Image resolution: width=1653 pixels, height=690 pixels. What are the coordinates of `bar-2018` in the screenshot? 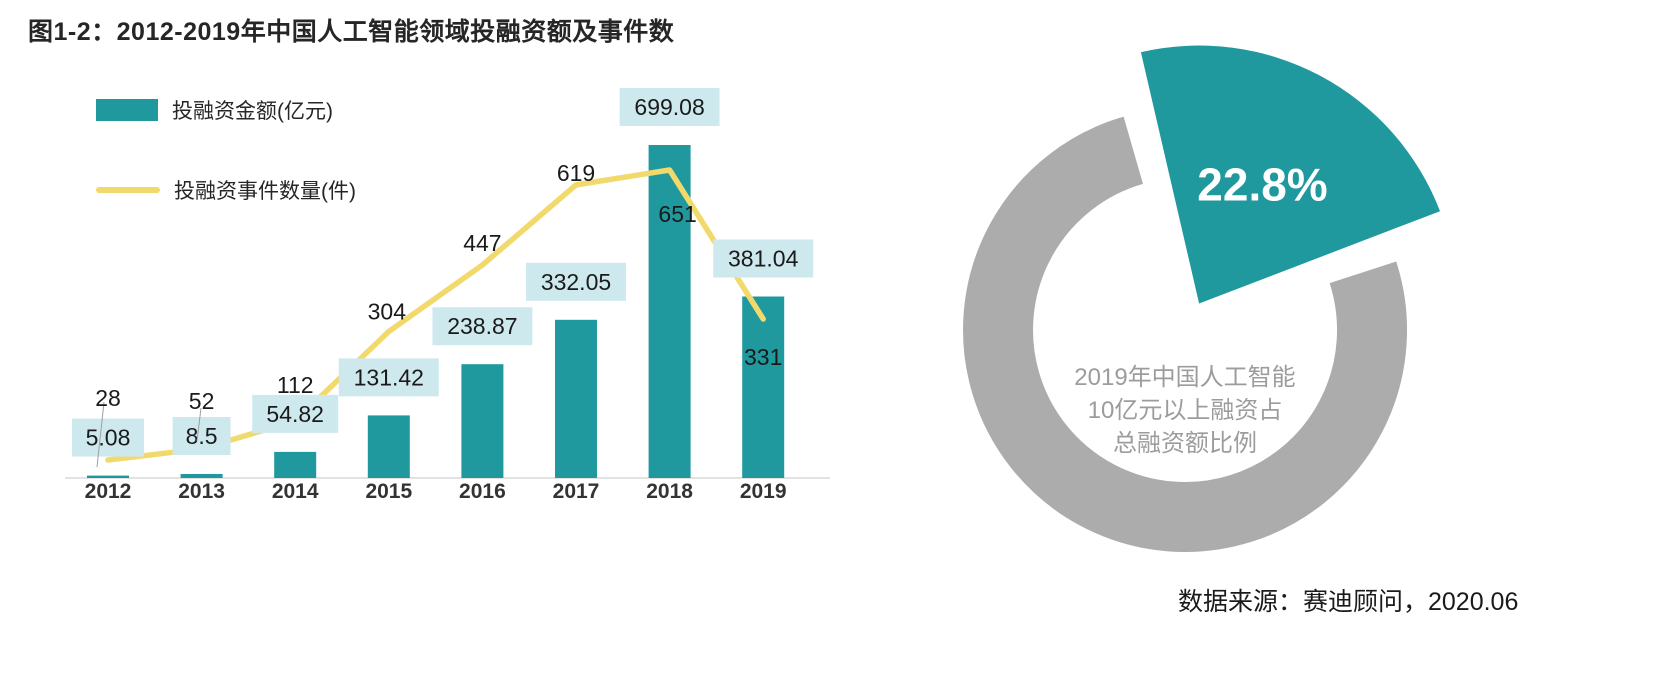 It's located at (669, 311).